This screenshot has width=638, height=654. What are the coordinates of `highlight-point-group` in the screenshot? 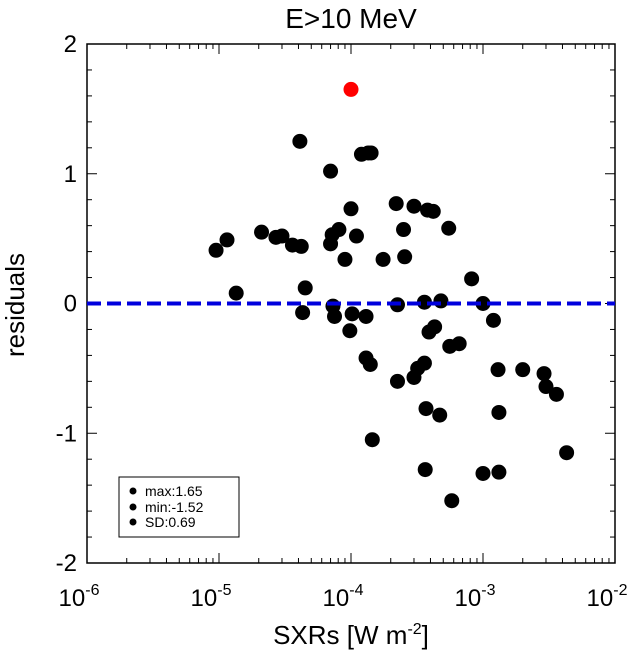 It's located at (351, 89).